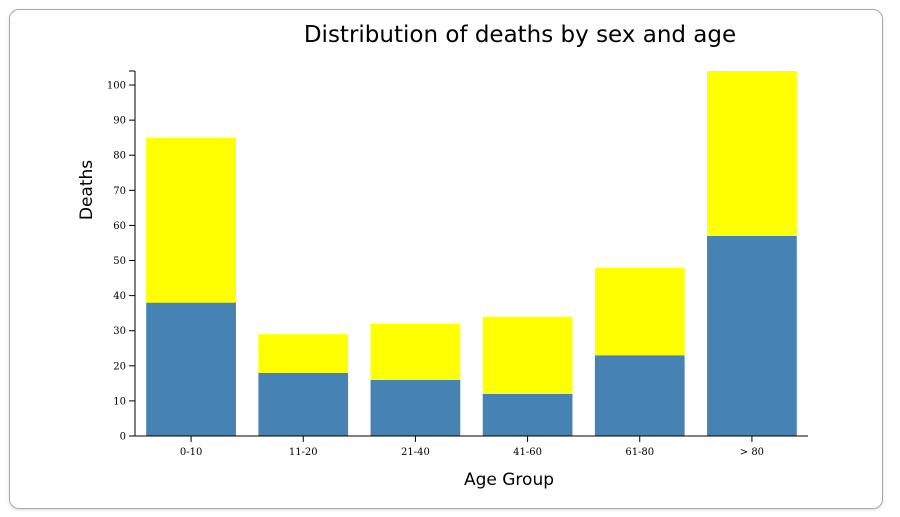  I want to click on y-axis-title: Deaths, so click(87, 190).